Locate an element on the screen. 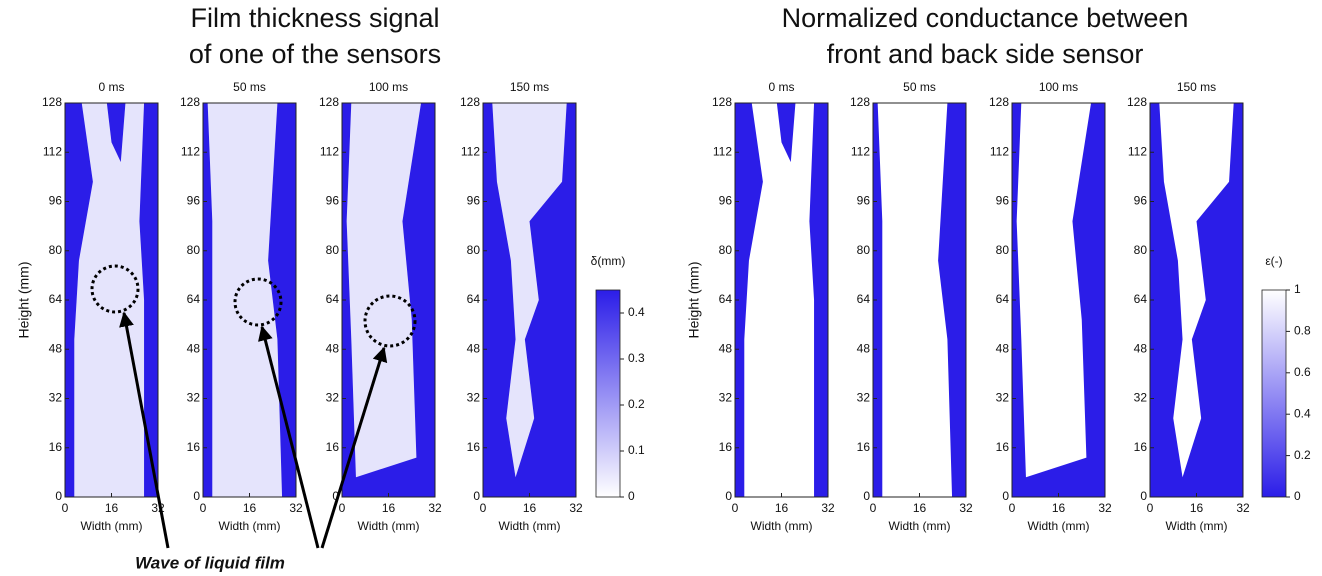  colorbar-tick-label: 0.8 is located at coordinates (1302, 331).